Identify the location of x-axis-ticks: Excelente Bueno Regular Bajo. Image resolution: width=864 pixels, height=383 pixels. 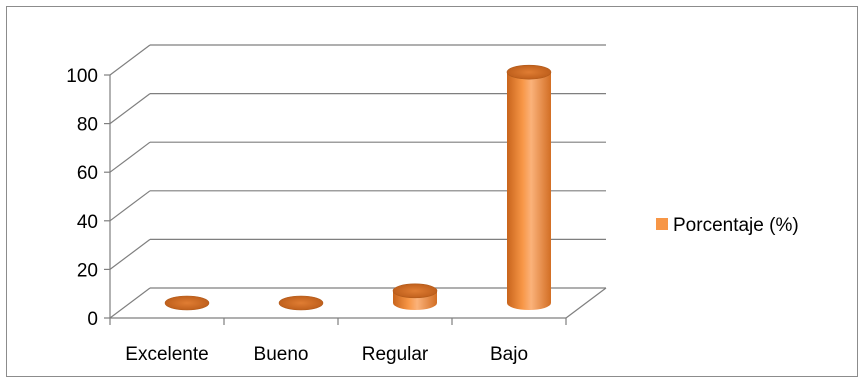
(338, 341).